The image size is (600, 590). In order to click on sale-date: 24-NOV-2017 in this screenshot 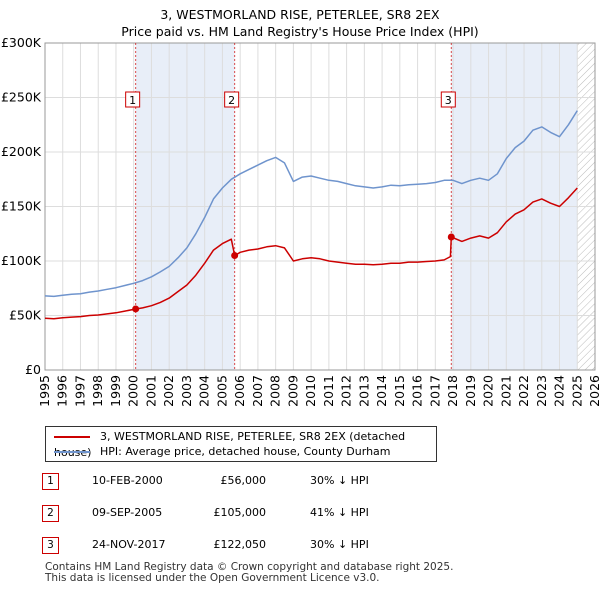, I will do `click(129, 544)`.